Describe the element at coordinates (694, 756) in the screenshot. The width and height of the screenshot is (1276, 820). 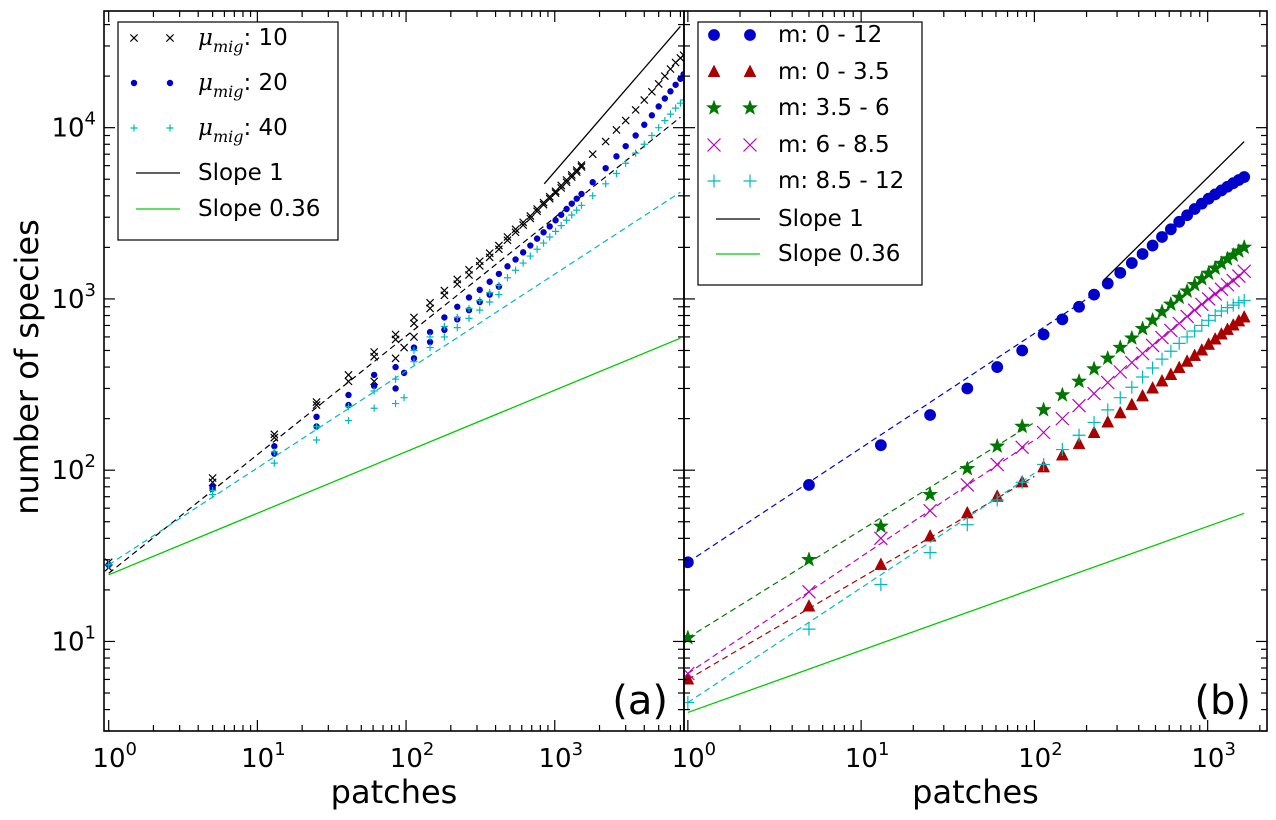
I see `x-tick-label: 10⁰` at that location.